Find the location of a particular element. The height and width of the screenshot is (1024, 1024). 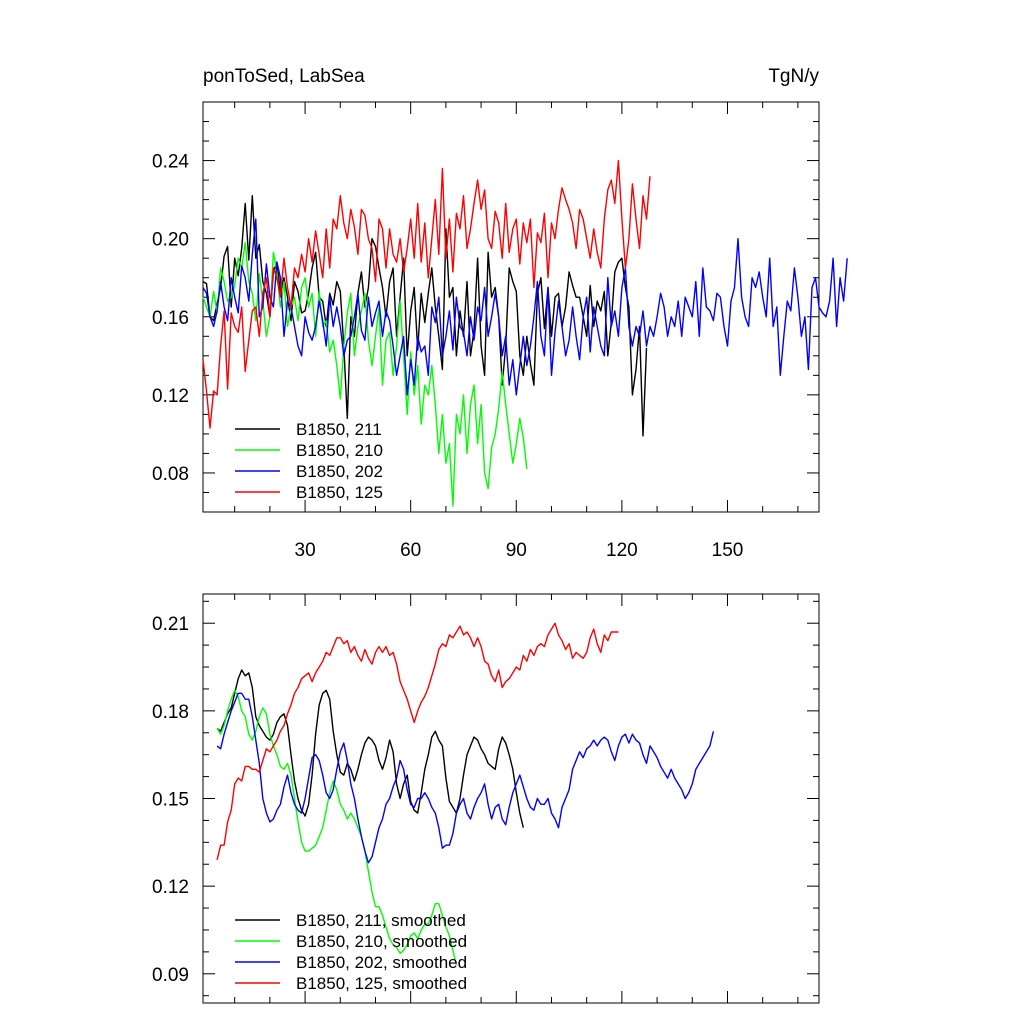

y-tick-label: 0.16 is located at coordinates (170, 318).